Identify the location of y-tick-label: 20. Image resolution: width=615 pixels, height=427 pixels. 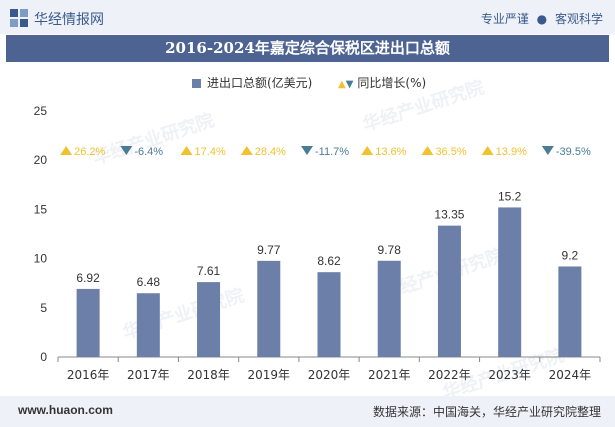
(41, 160).